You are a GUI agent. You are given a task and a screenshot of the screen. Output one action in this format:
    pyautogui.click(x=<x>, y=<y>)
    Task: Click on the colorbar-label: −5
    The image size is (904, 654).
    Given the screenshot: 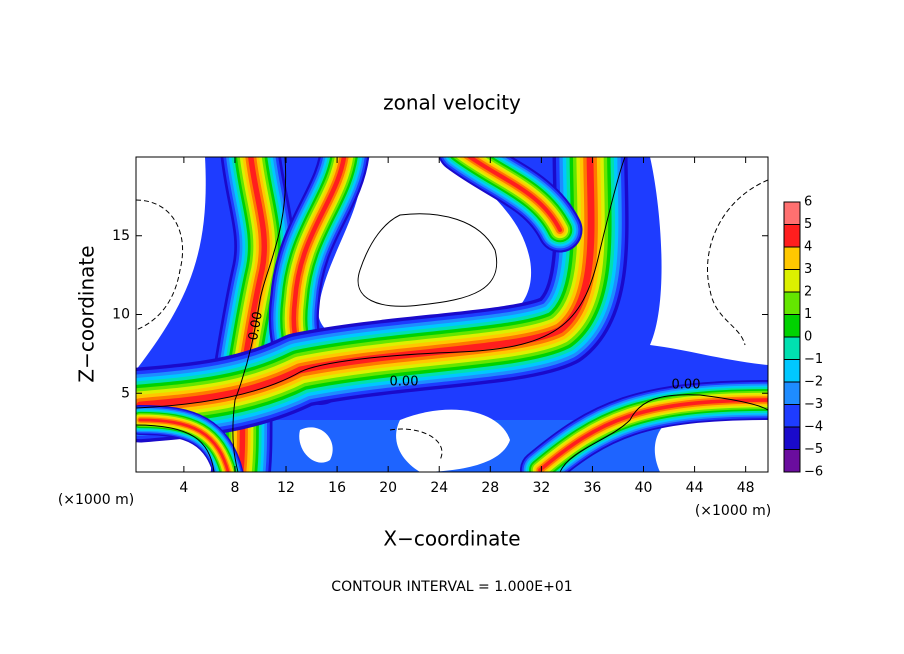 What is the action you would take?
    pyautogui.click(x=813, y=449)
    